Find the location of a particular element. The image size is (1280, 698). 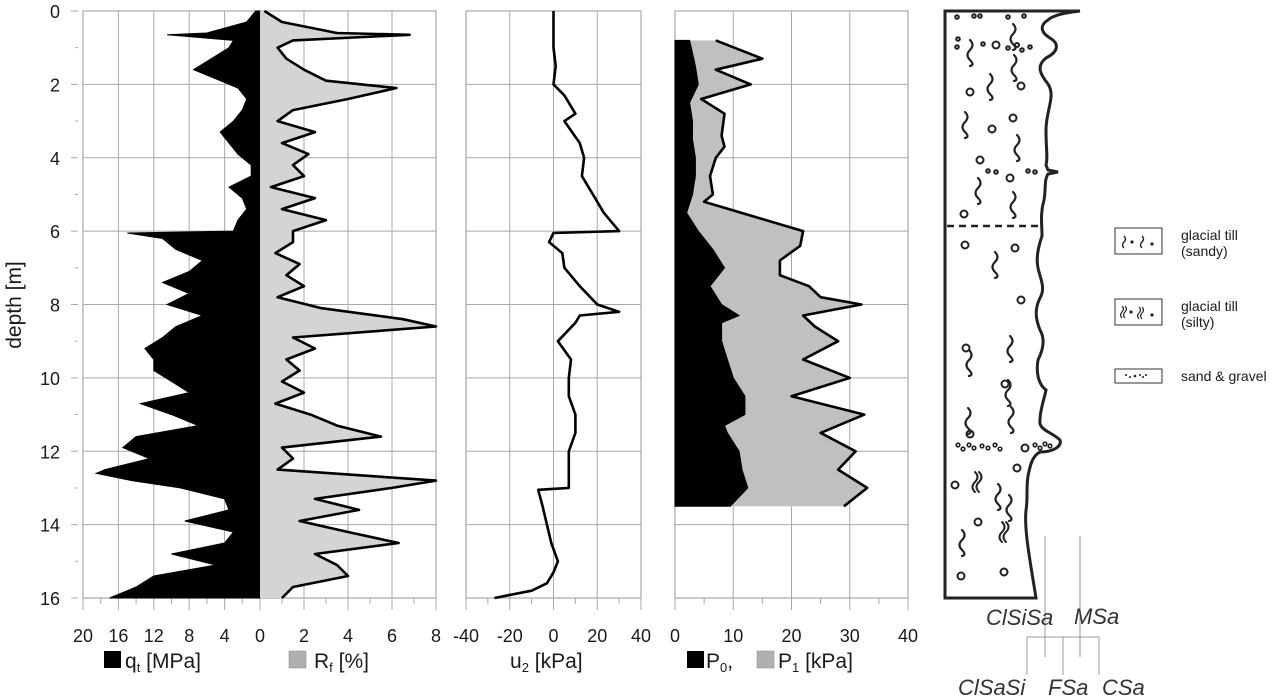

column-outline is located at coordinates (1012, 304).